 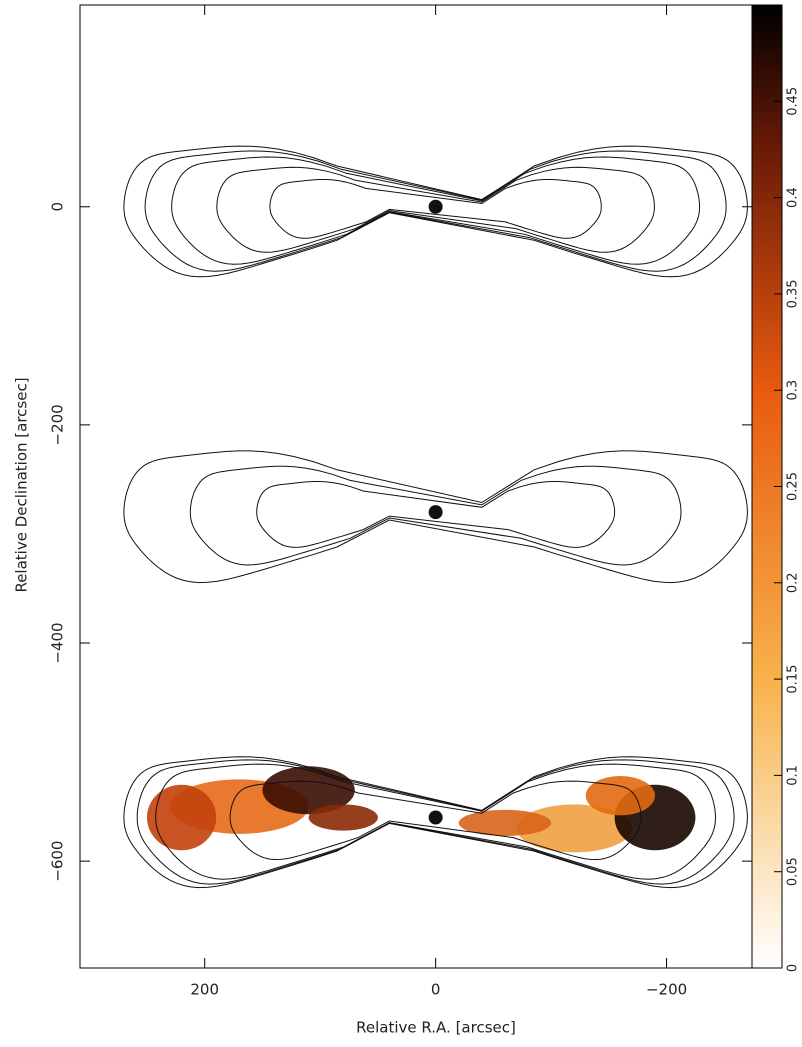 What do you see at coordinates (793, 486) in the screenshot?
I see `colorbar-tick-label: 0.25` at bounding box center [793, 486].